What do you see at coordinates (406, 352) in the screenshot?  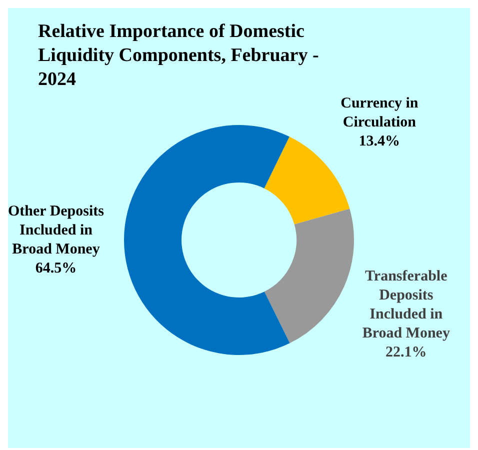 I see `data-label: 22.1%` at bounding box center [406, 352].